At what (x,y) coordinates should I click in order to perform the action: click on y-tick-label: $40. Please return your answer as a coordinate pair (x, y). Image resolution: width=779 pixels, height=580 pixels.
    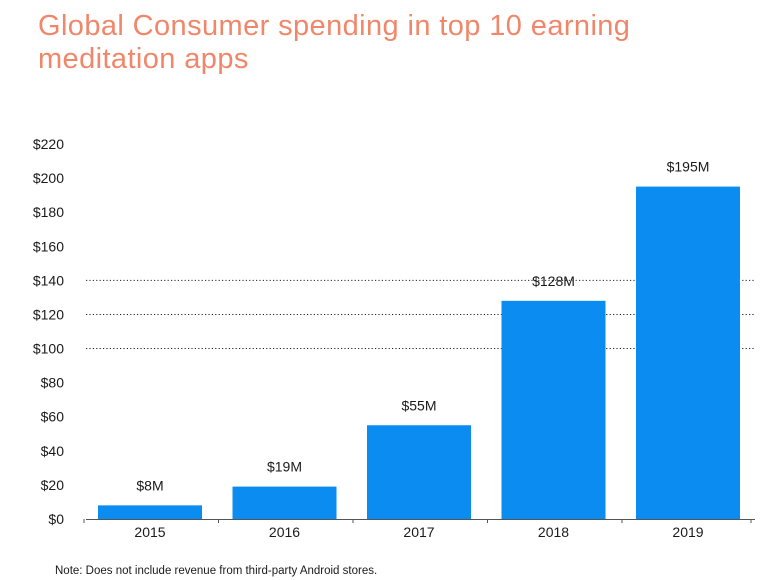
    Looking at the image, I should click on (53, 451).